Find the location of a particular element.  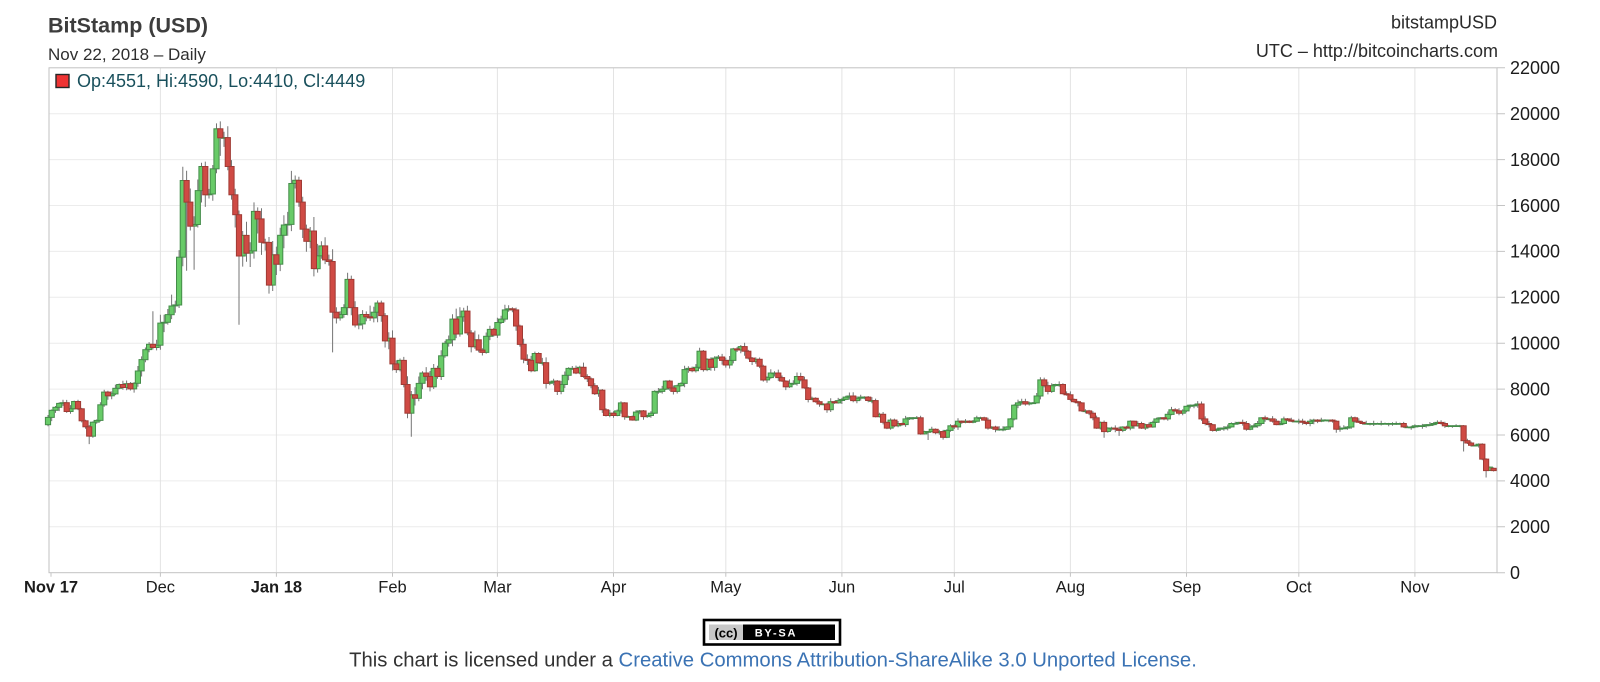

svg-text: Apr is located at coordinates (614, 588).